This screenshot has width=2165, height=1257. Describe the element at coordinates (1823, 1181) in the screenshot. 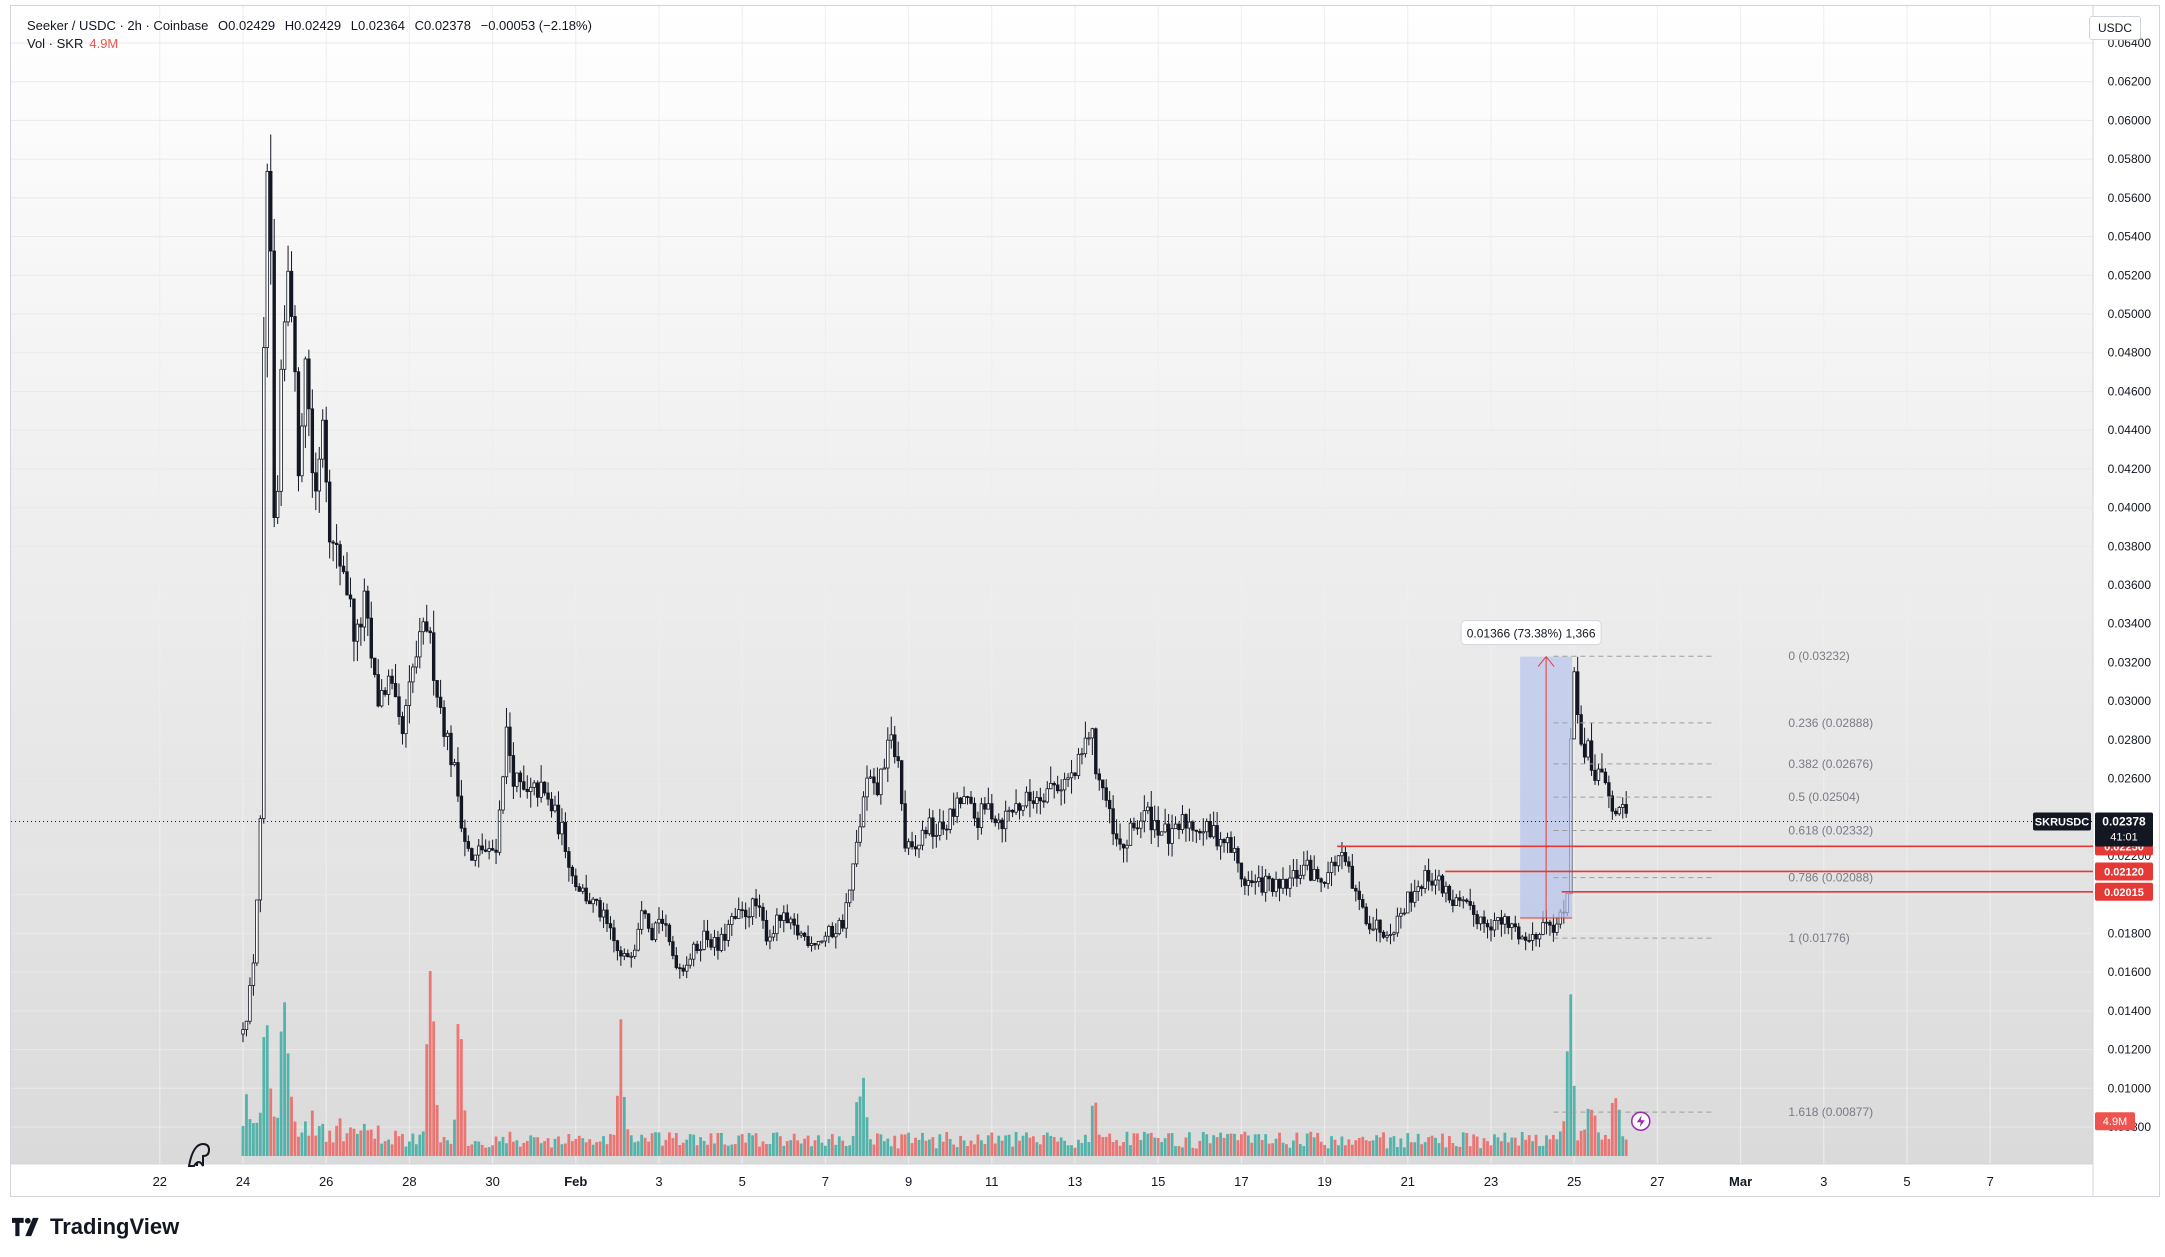

I see `x-tick-label-20: 3` at that location.